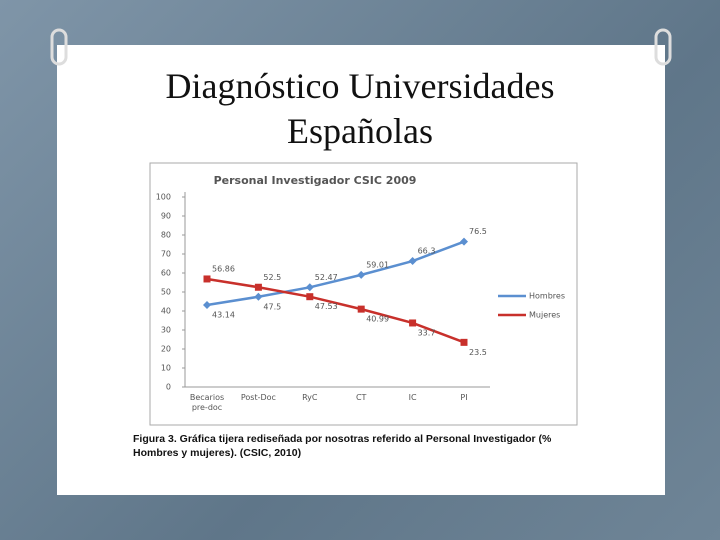 This screenshot has width=720, height=540. What do you see at coordinates (168, 387) in the screenshot?
I see `y-tick-label: 0` at bounding box center [168, 387].